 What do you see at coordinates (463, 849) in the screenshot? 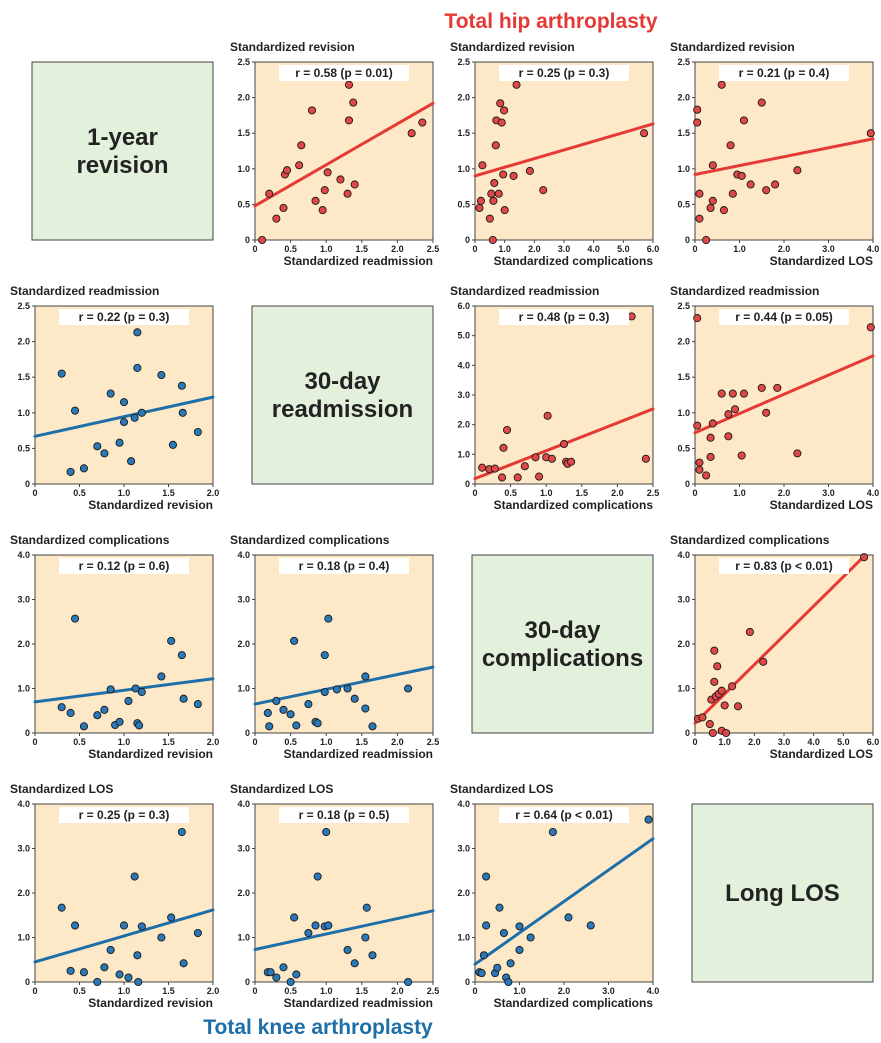
I see `y-tick-label: 3.0` at bounding box center [463, 849].